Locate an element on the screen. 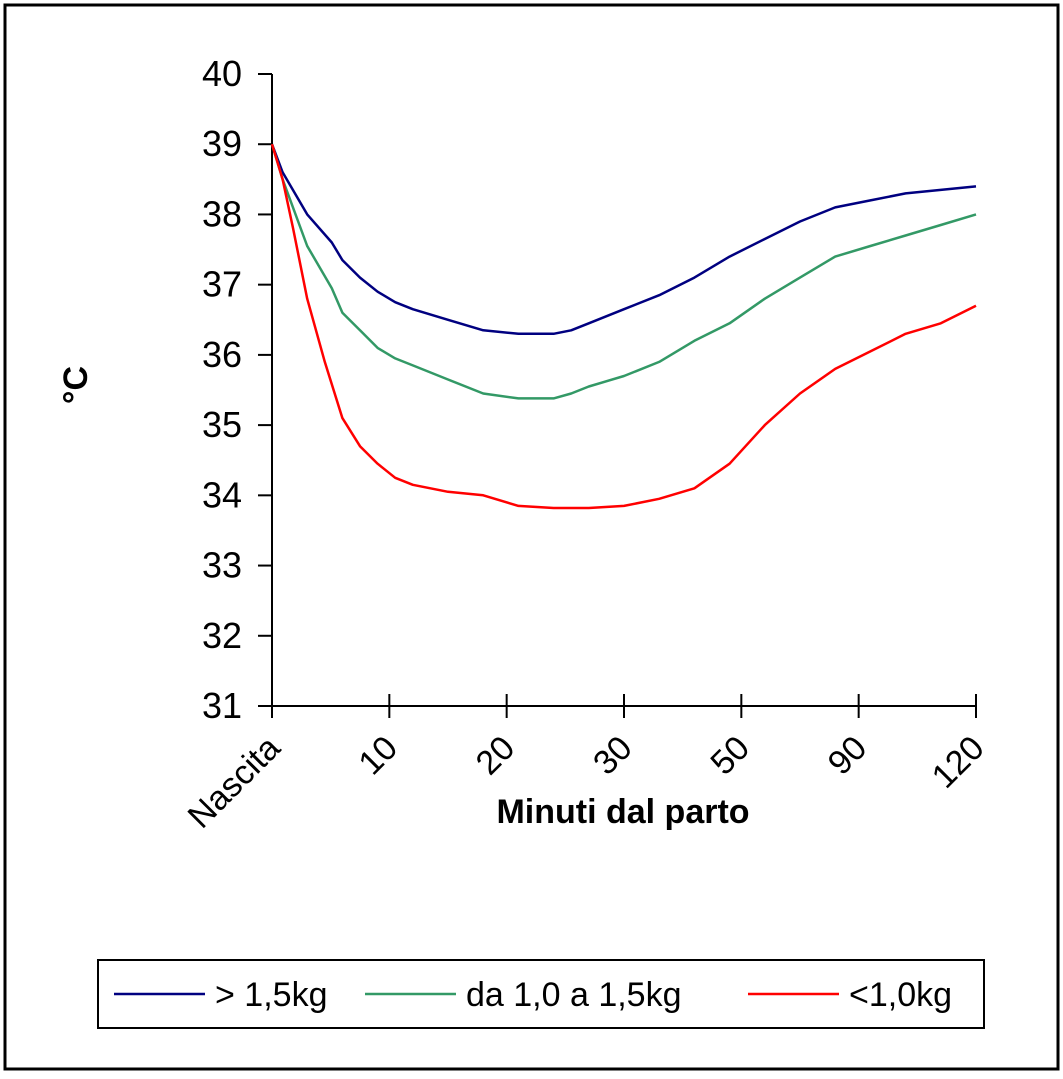  y-tick-label: 31 is located at coordinates (222, 705).